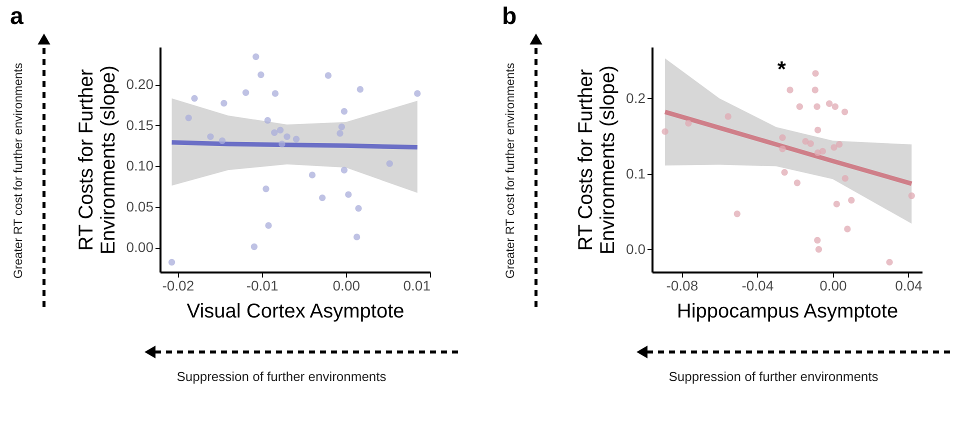 The width and height of the screenshot is (960, 433). I want to click on x-tick-label: -0.02, so click(178, 286).